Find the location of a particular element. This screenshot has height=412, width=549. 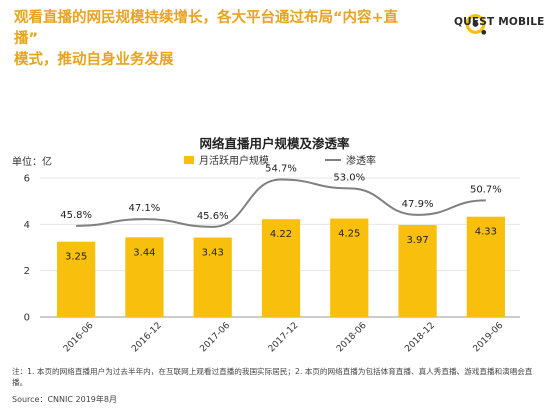

bar-value-label: 4.22 is located at coordinates (281, 234).